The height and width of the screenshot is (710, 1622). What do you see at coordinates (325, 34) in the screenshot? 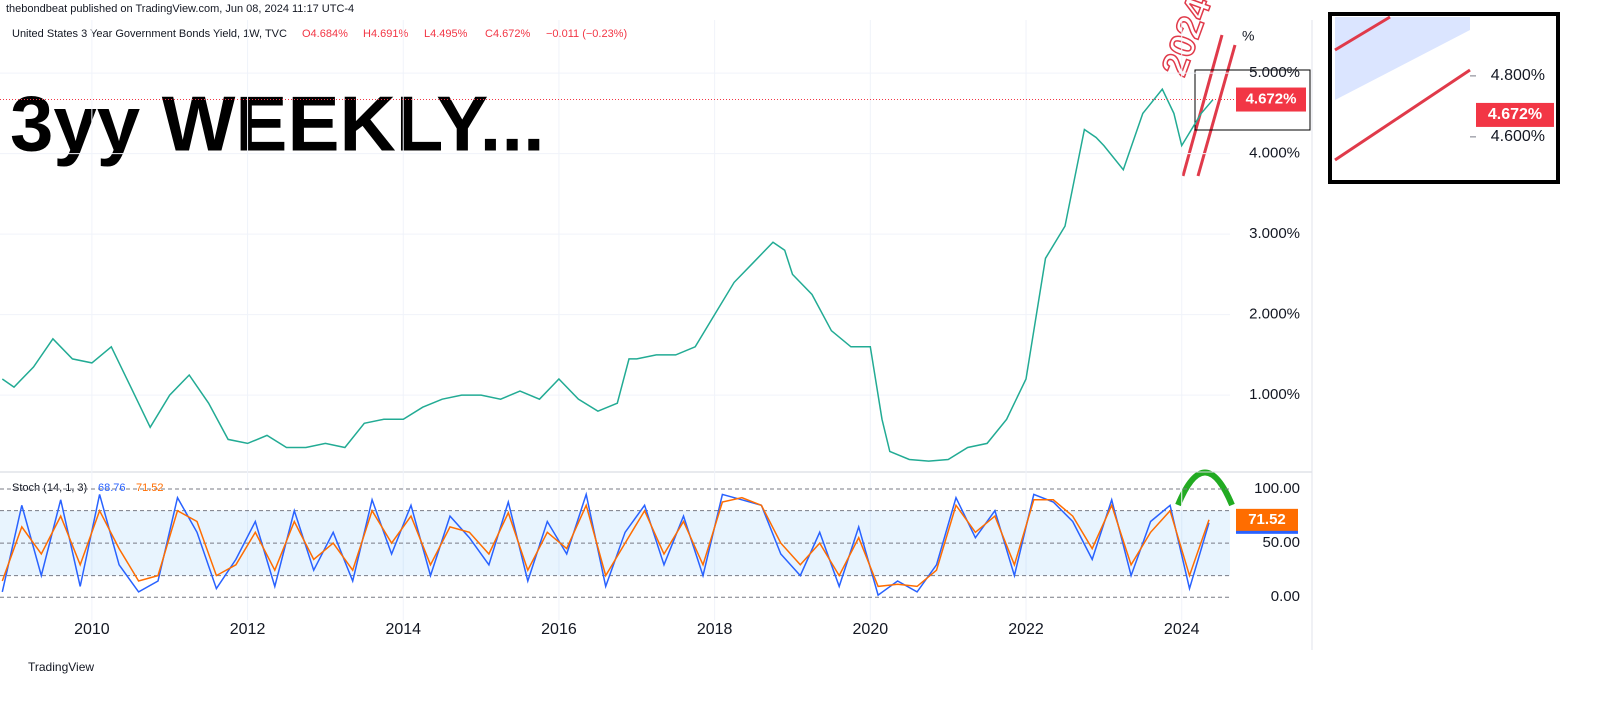
I see `ohlc-value: O4.684%` at bounding box center [325, 34].